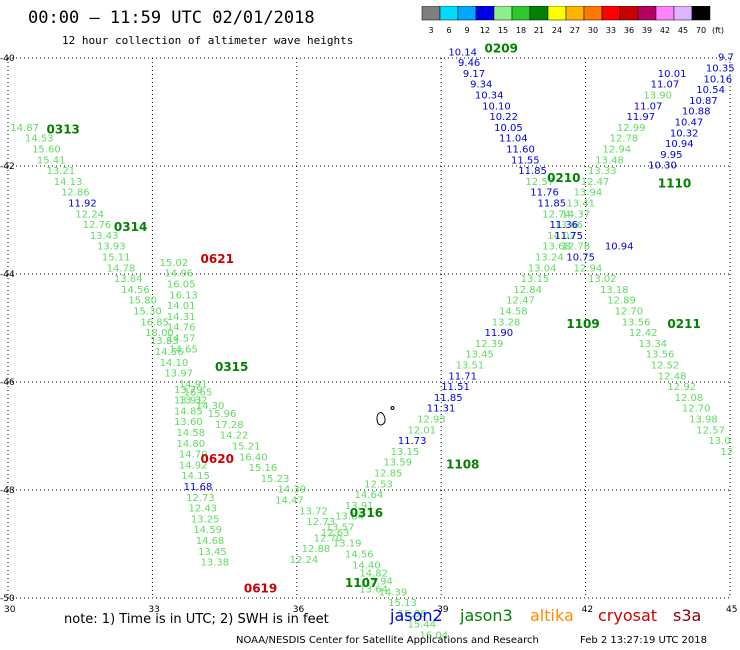 This screenshot has height=650, width=740. I want to click on wave-height-value: 11.73, so click(412, 441).